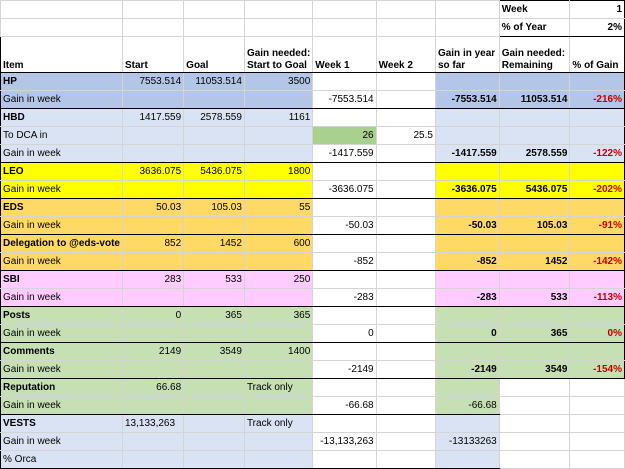 Image resolution: width=625 pixels, height=469 pixels. I want to click on eds-goal: 105.03, so click(214, 207).